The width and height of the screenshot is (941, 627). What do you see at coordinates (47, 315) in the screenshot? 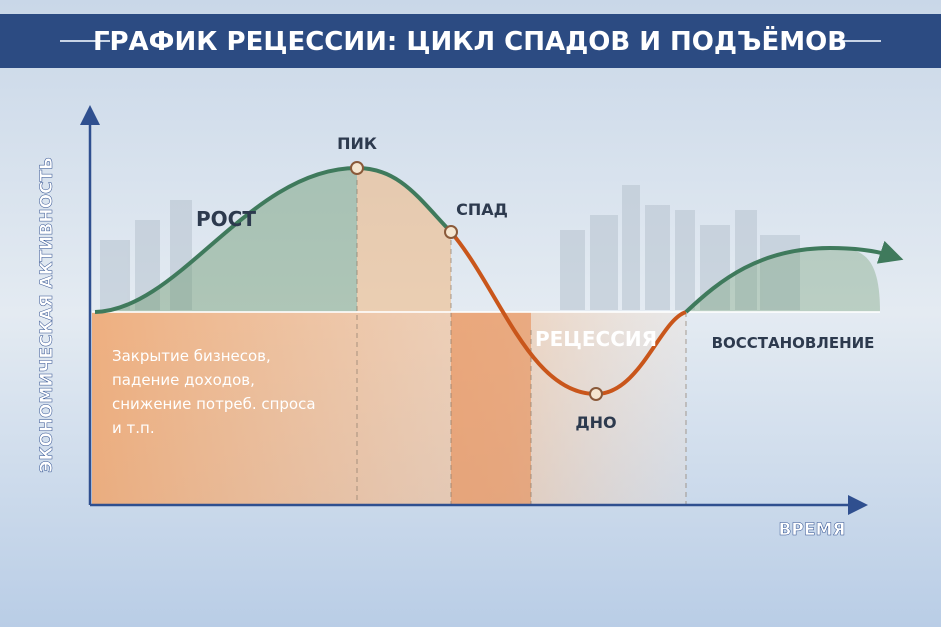
I see `y-axis-label: ЭКОНОМИЧЕСКАЯ АКТИВНОСТЬ` at bounding box center [47, 315].